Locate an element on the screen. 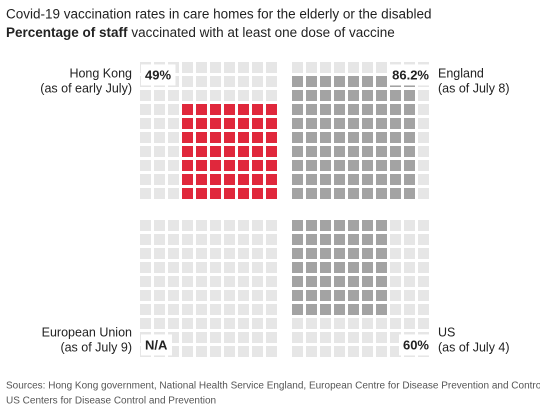 The width and height of the screenshot is (540, 415). panel-date: (as of July 9) is located at coordinates (96, 347).